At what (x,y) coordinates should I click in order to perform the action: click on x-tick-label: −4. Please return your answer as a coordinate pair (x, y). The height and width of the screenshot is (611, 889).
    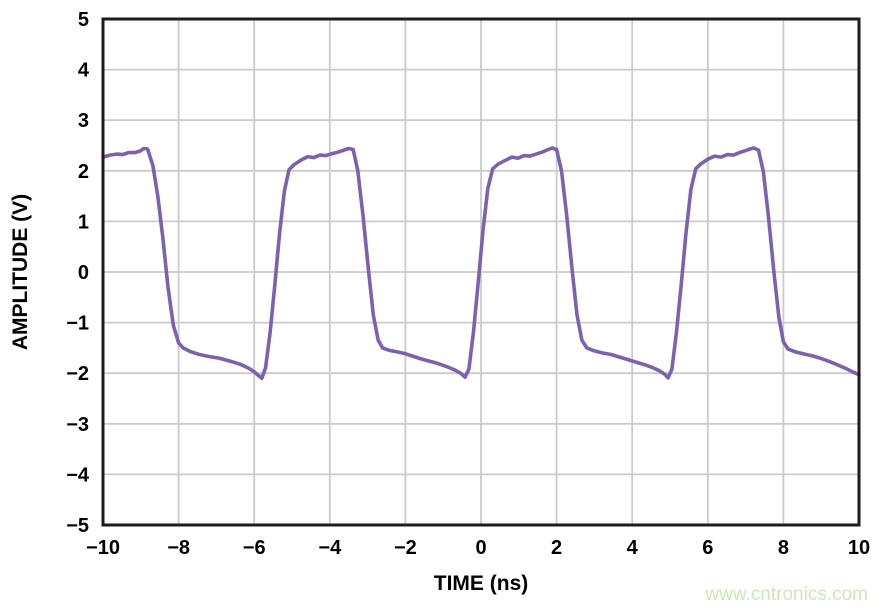
    Looking at the image, I should click on (330, 548).